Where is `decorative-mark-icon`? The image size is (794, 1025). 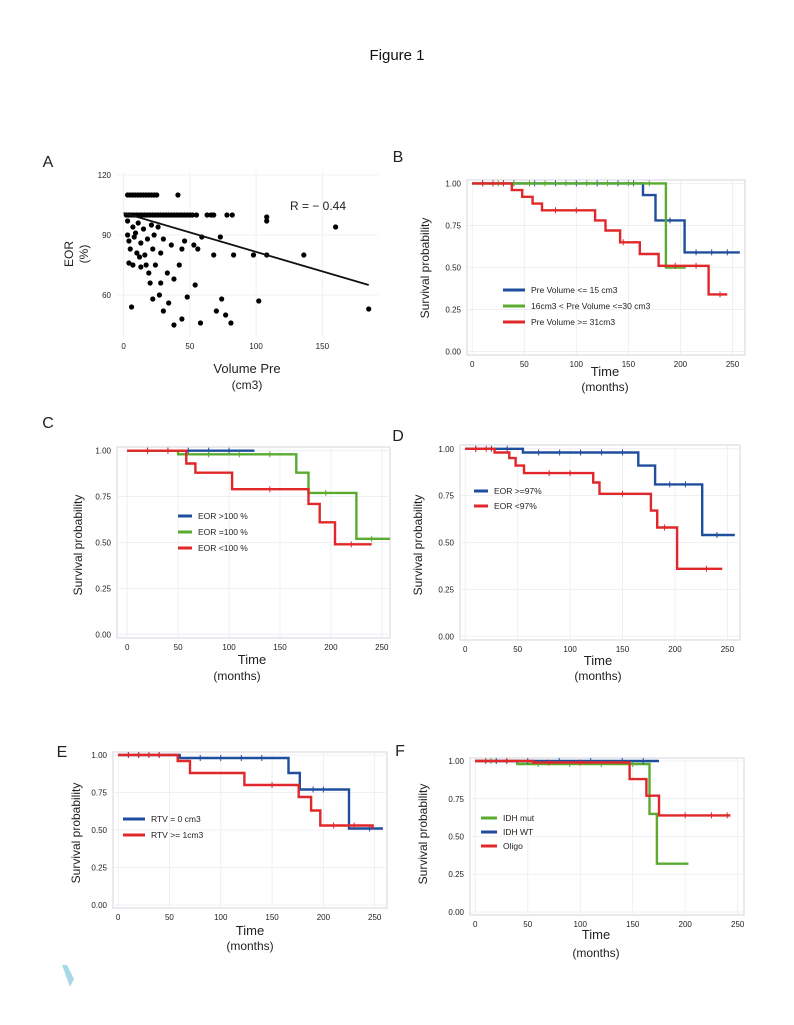 decorative-mark-icon is located at coordinates (68, 976).